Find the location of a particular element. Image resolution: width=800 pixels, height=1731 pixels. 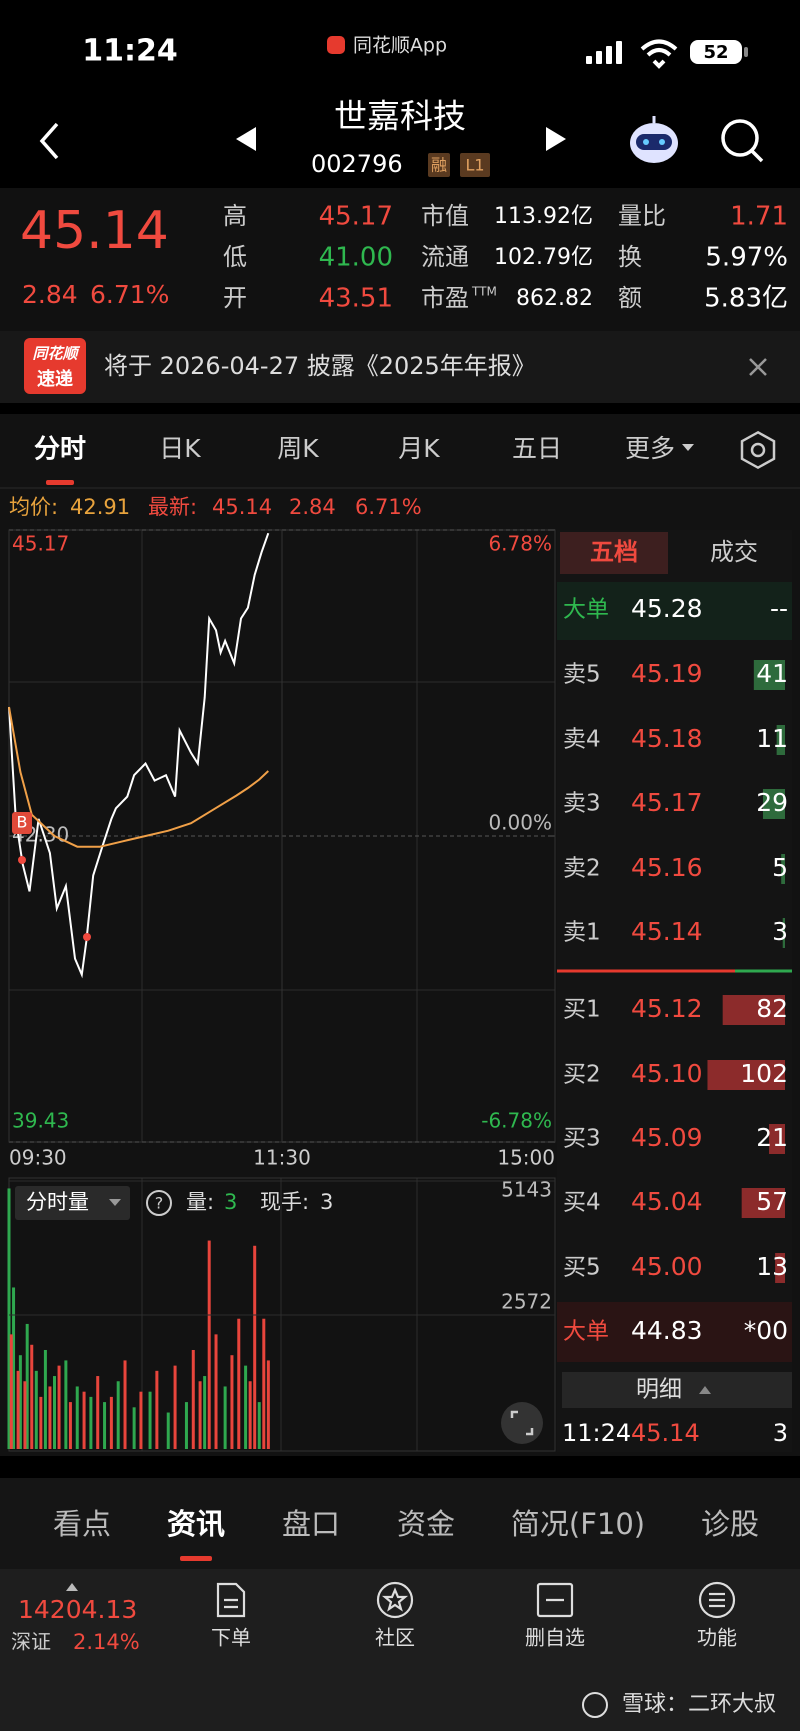

prev-stock is located at coordinates (246, 139).